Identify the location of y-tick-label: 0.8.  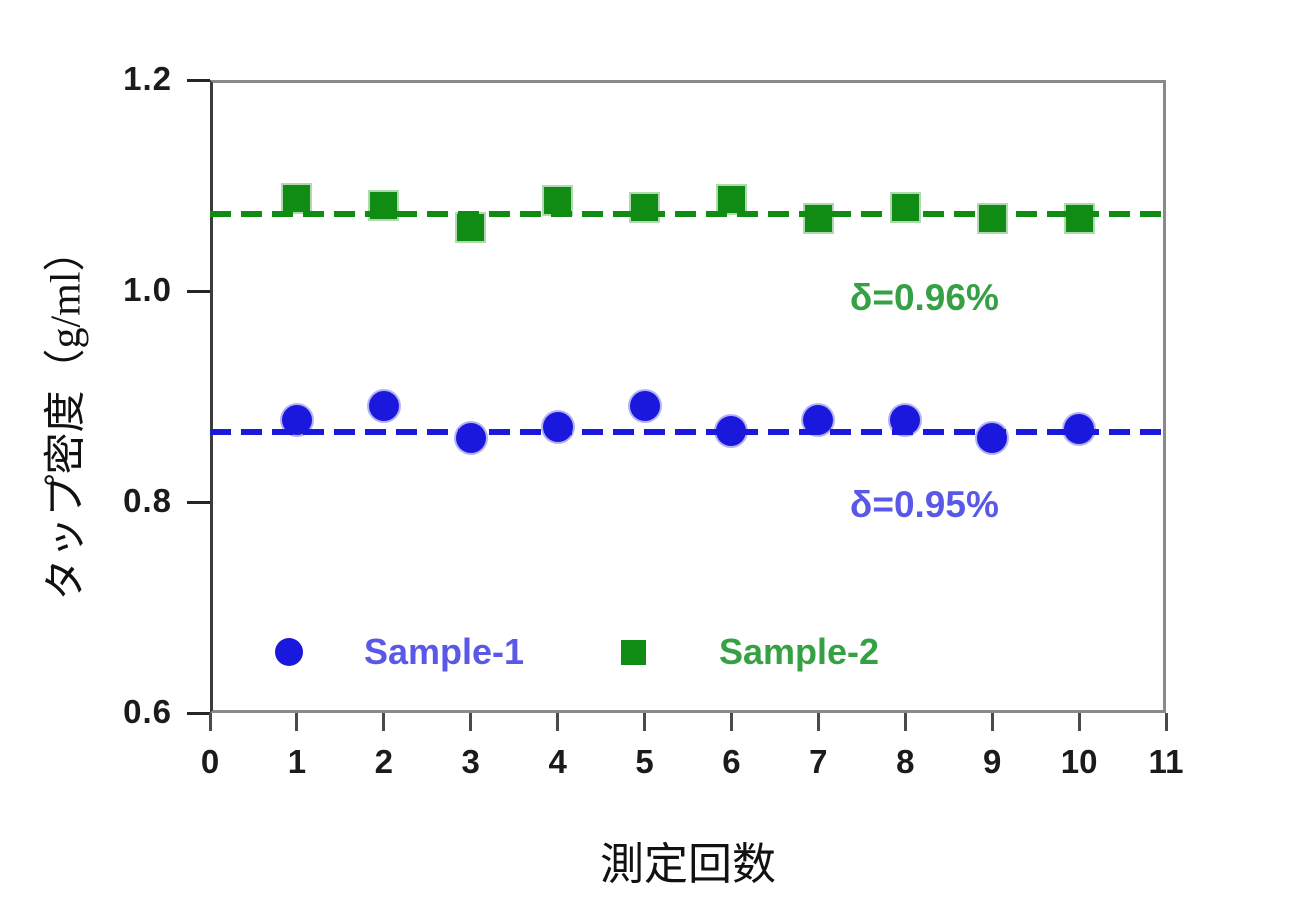
(147, 500).